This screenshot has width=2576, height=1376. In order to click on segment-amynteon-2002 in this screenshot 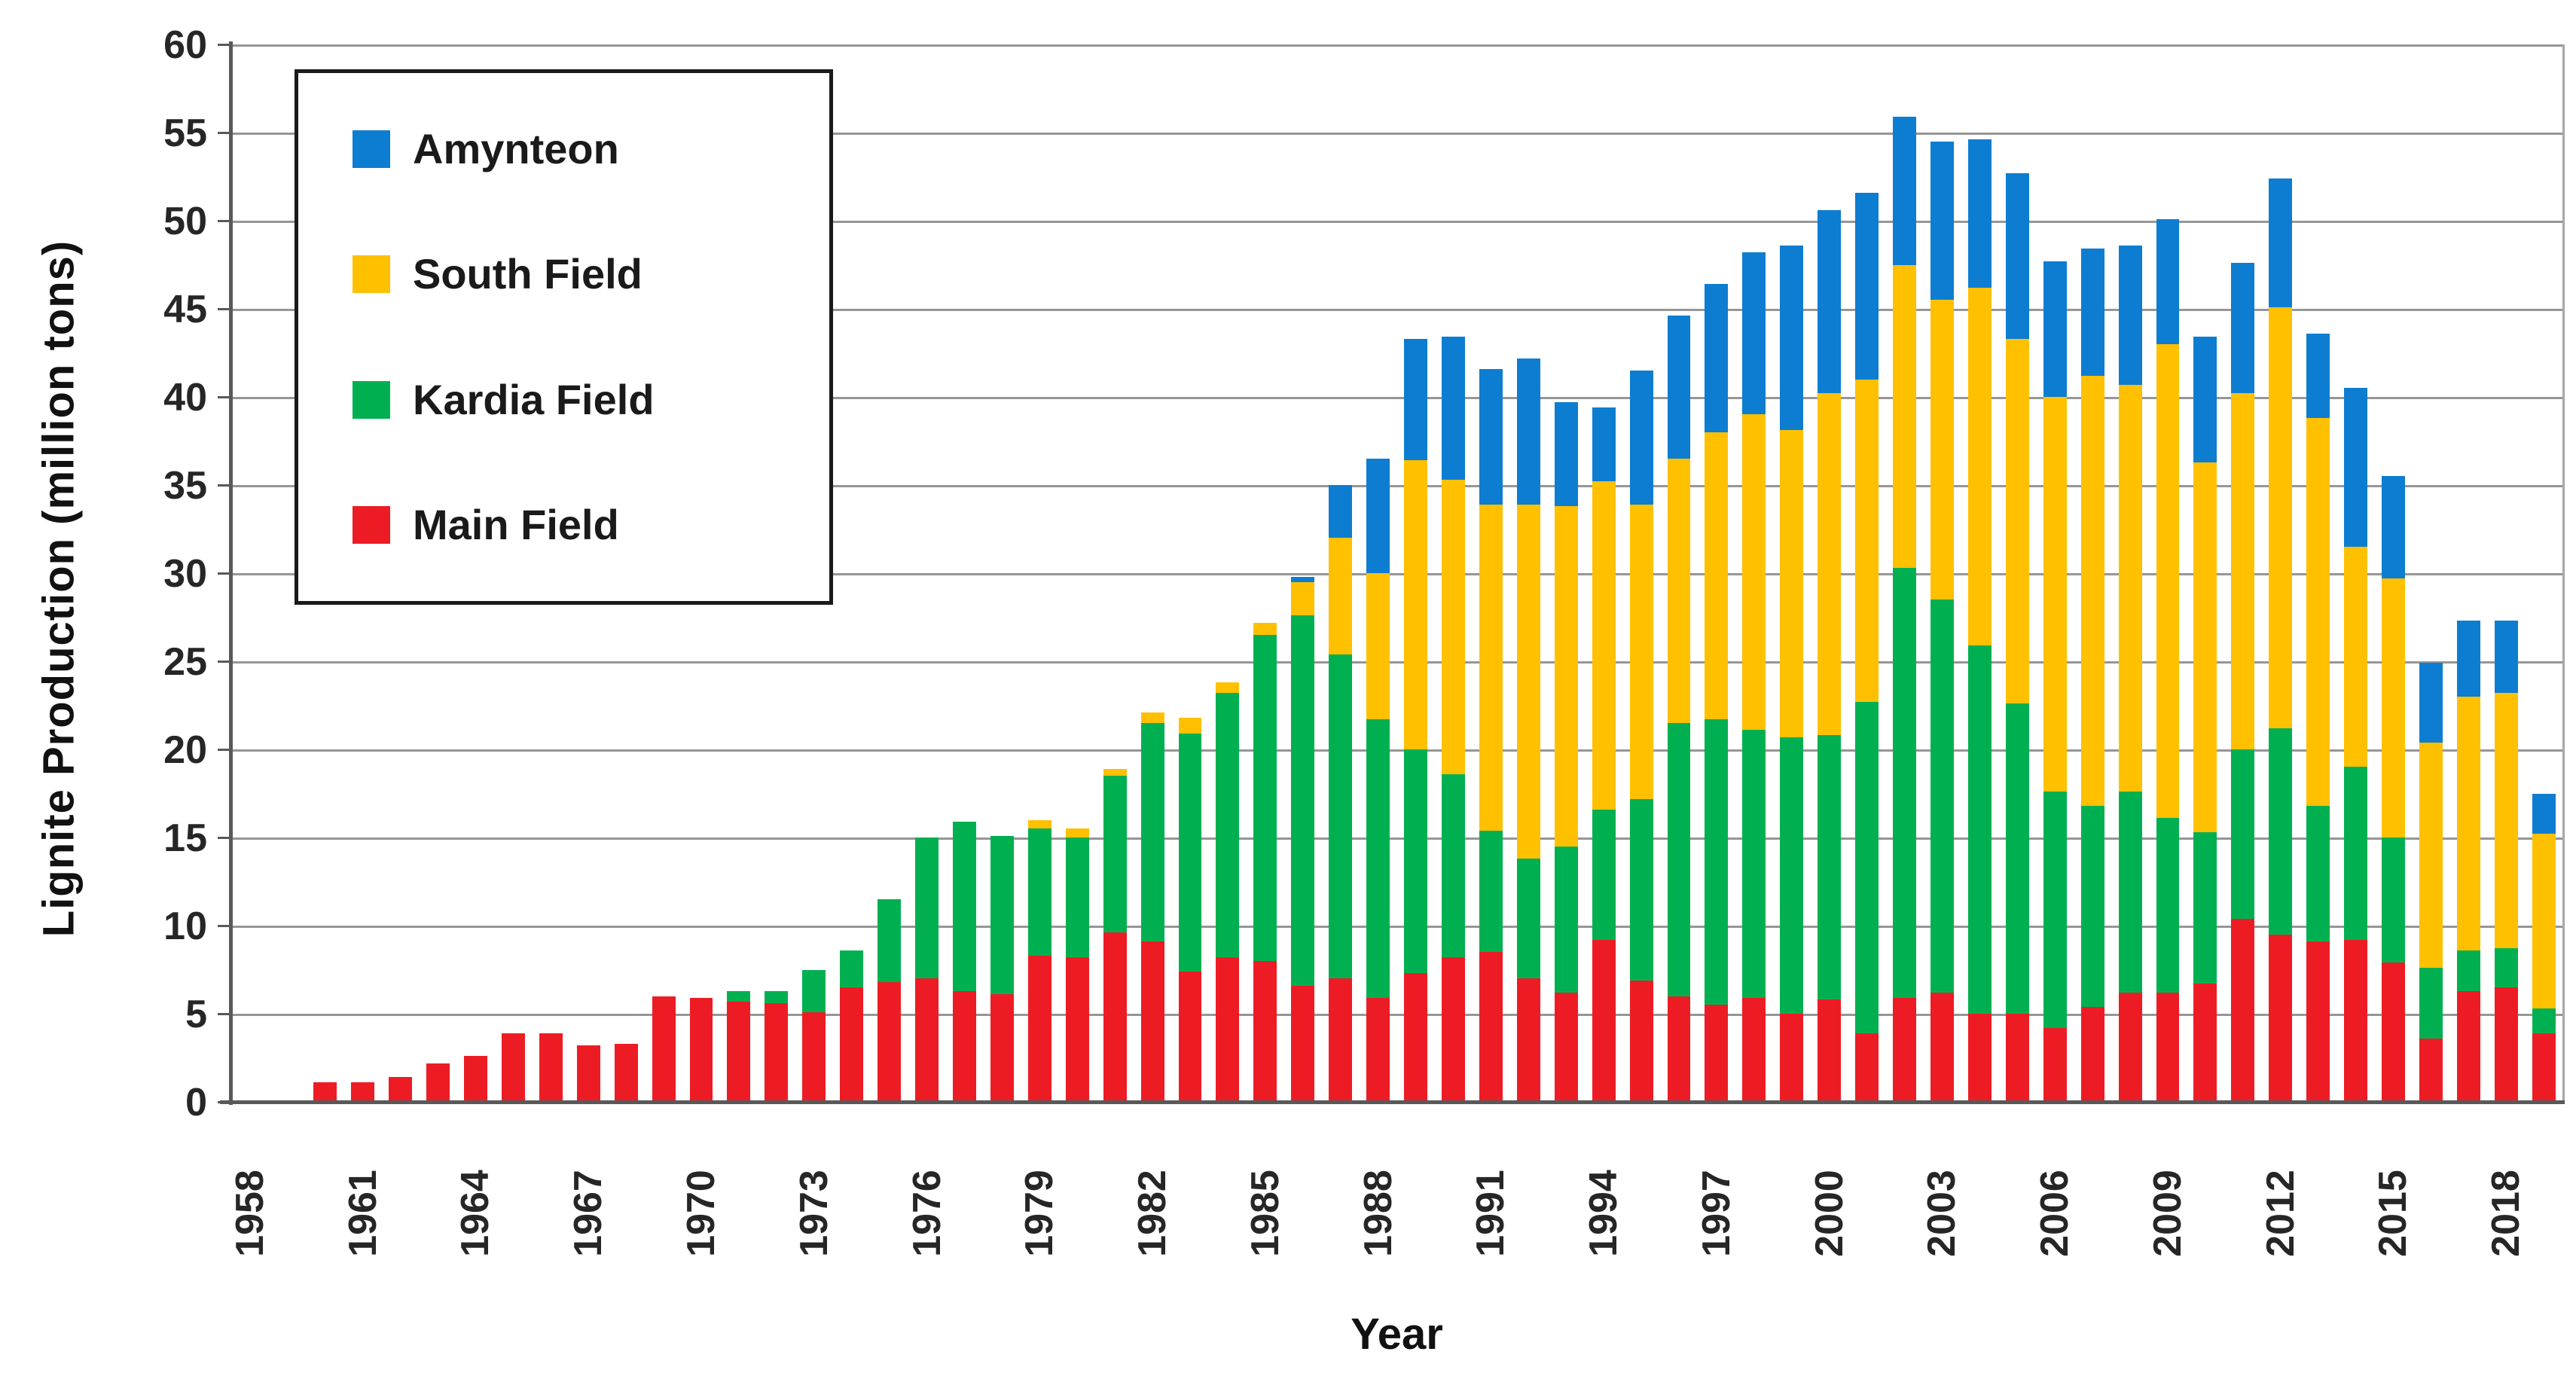, I will do `click(1905, 190)`.